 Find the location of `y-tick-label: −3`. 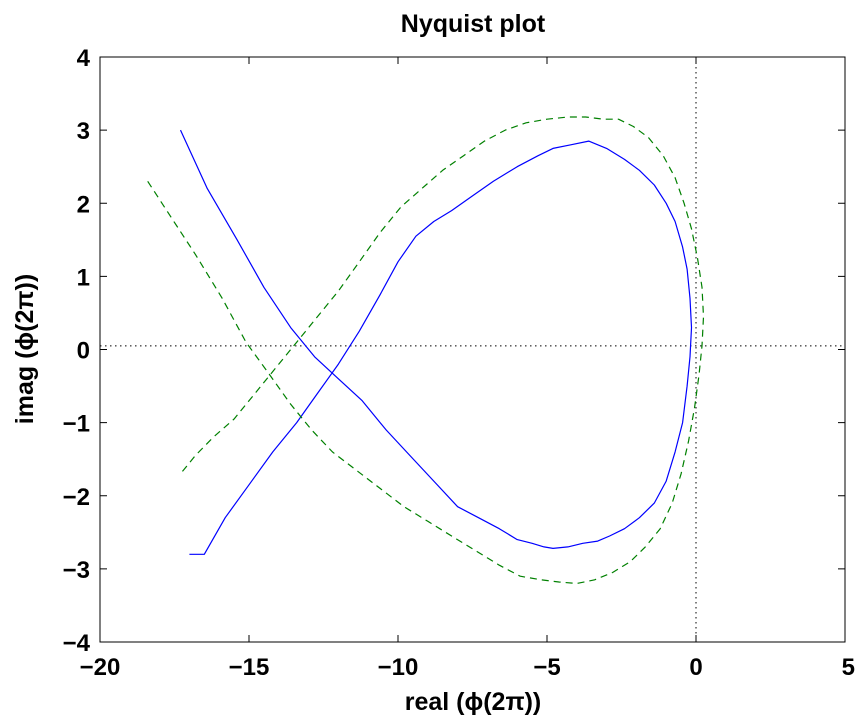

y-tick-label: −3 is located at coordinates (76, 570).